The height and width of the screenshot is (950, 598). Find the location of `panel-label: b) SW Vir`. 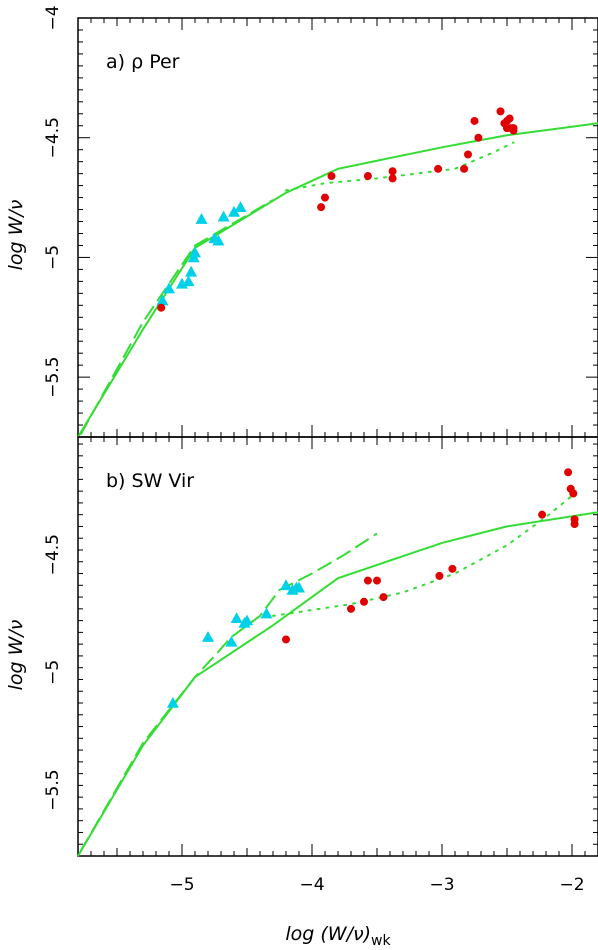

panel-label: b) SW Vir is located at coordinates (150, 481).